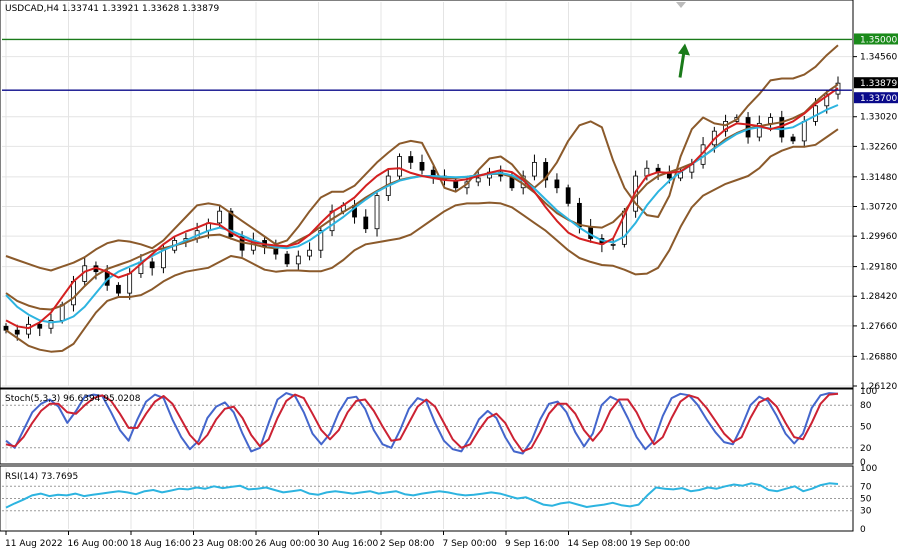 This screenshot has height=559, width=900. What do you see at coordinates (878, 357) in the screenshot?
I see `y-tick-label: 1.26880` at bounding box center [878, 357].